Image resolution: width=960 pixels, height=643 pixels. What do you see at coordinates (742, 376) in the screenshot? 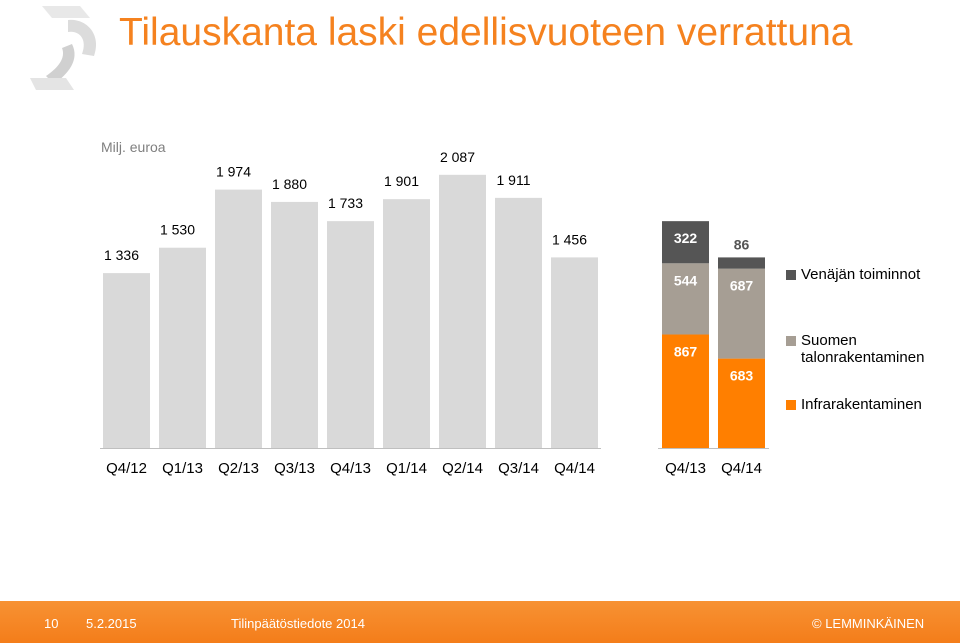
I see `data-label: 683` at bounding box center [742, 376].